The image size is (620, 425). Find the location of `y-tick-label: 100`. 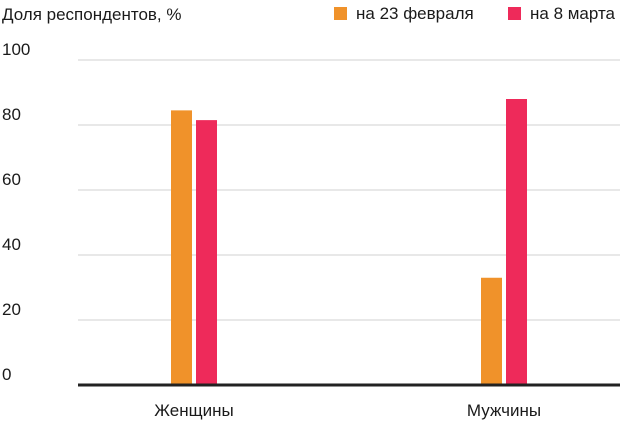

y-tick-label: 100 is located at coordinates (16, 49).